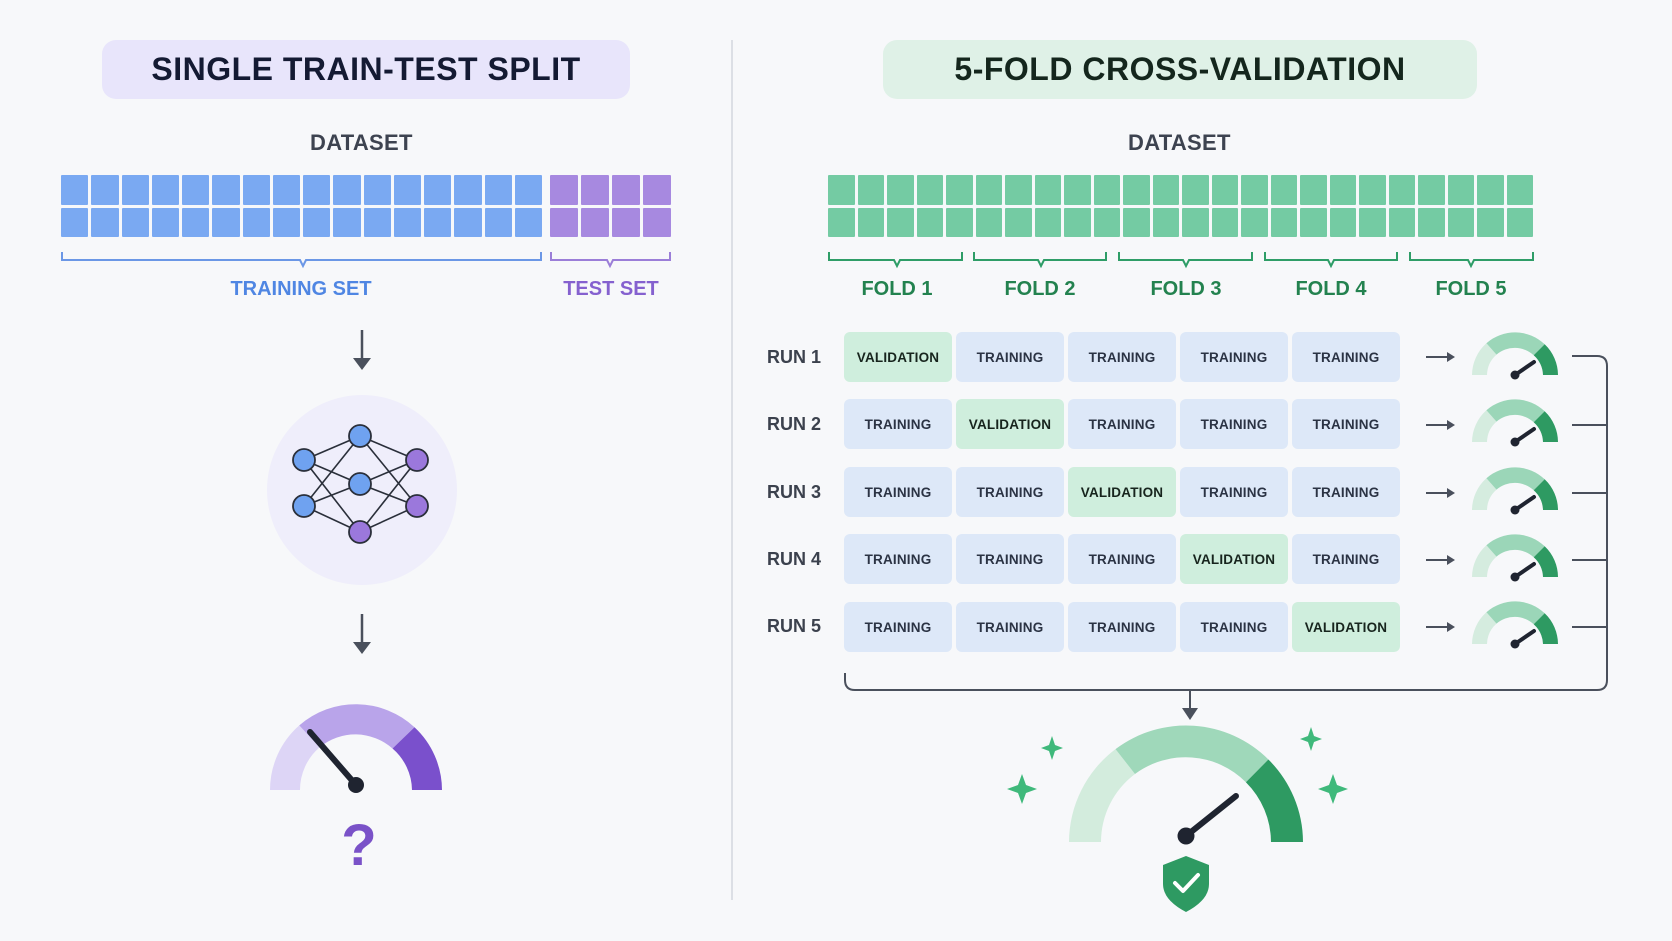 The image size is (1672, 941). I want to click on fold-label-2: FOLD 2, so click(1040, 289).